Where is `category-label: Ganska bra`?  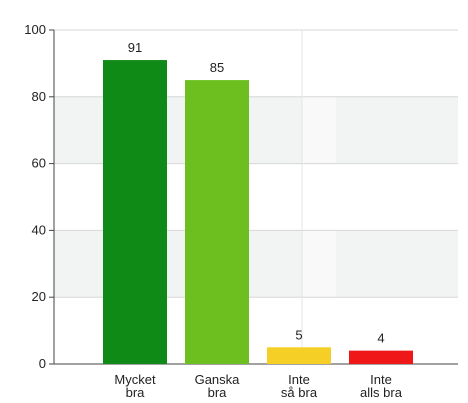 category-label: Ganska bra is located at coordinates (218, 386).